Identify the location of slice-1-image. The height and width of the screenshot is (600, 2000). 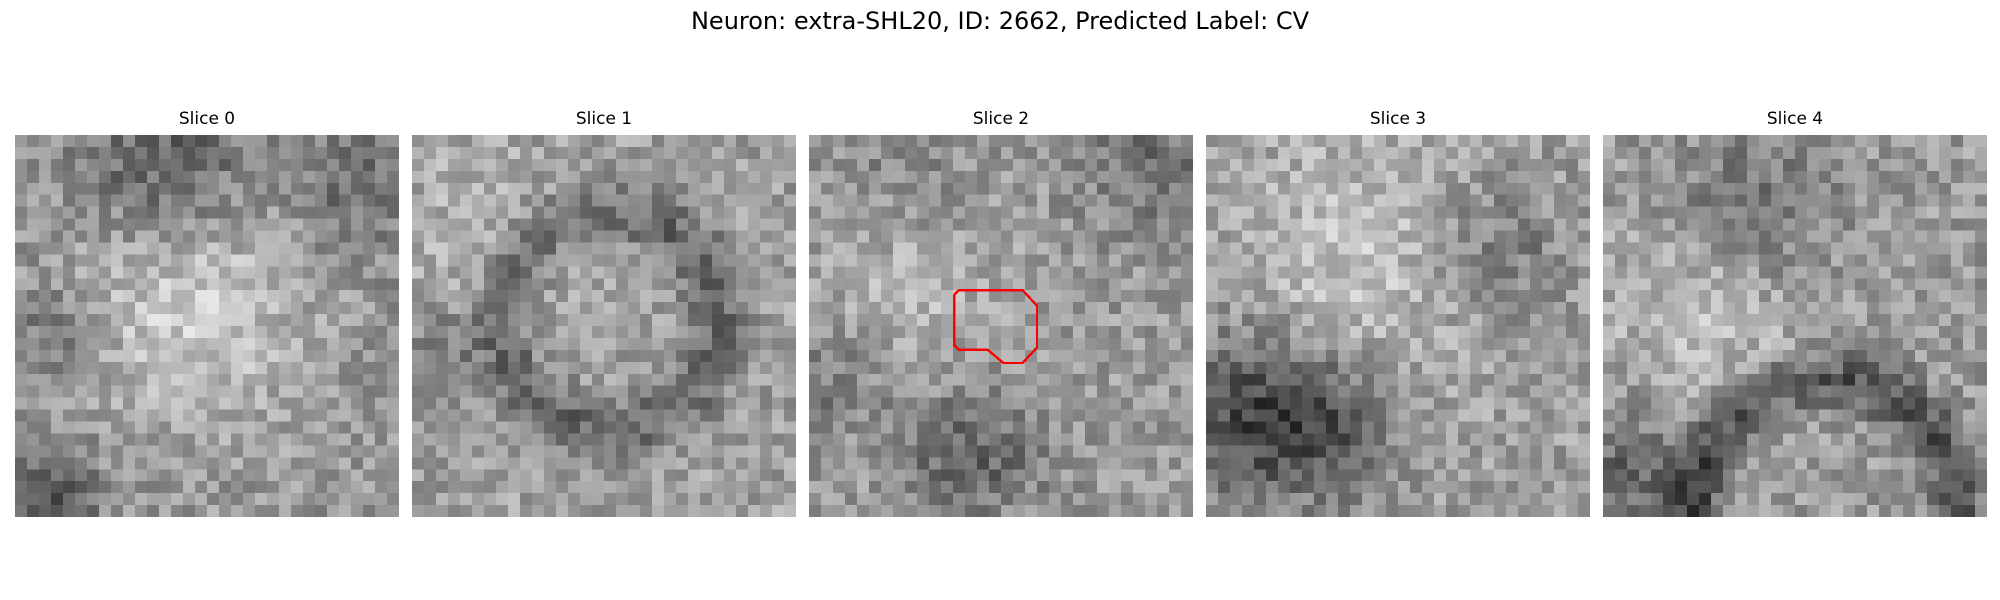
(604, 326).